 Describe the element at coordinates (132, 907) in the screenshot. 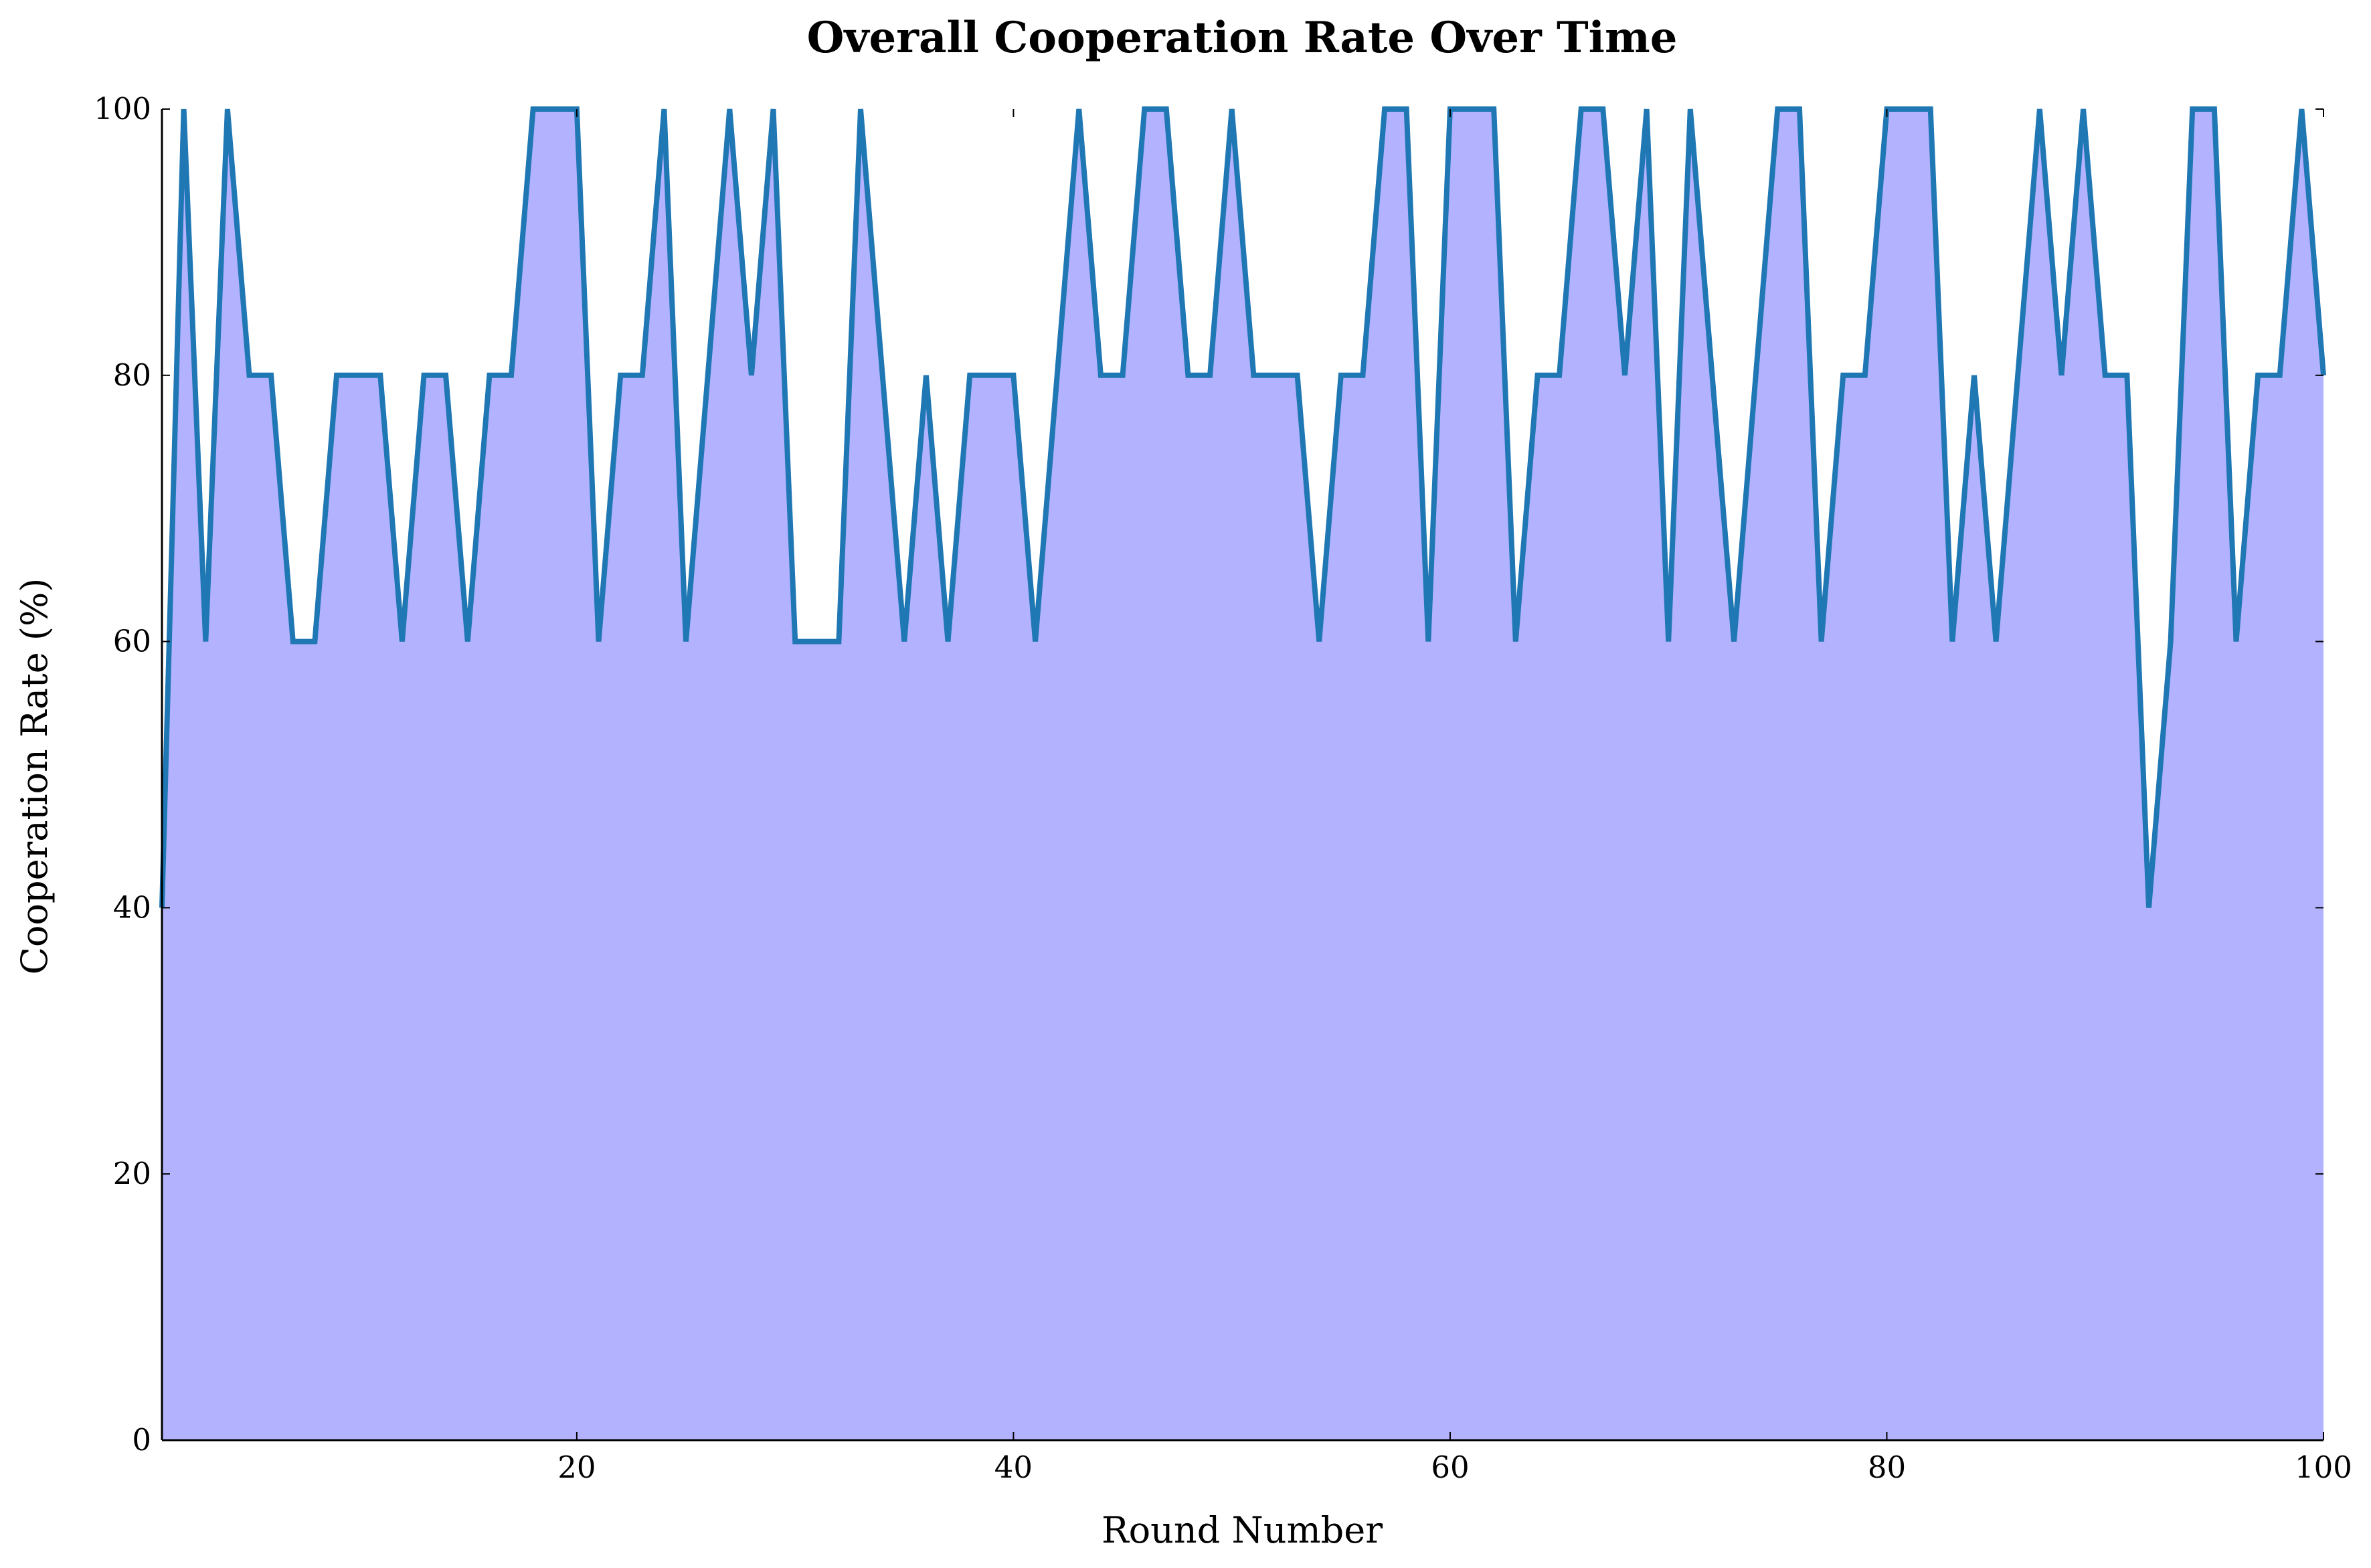

I see `y-tick-label-40: 40` at that location.